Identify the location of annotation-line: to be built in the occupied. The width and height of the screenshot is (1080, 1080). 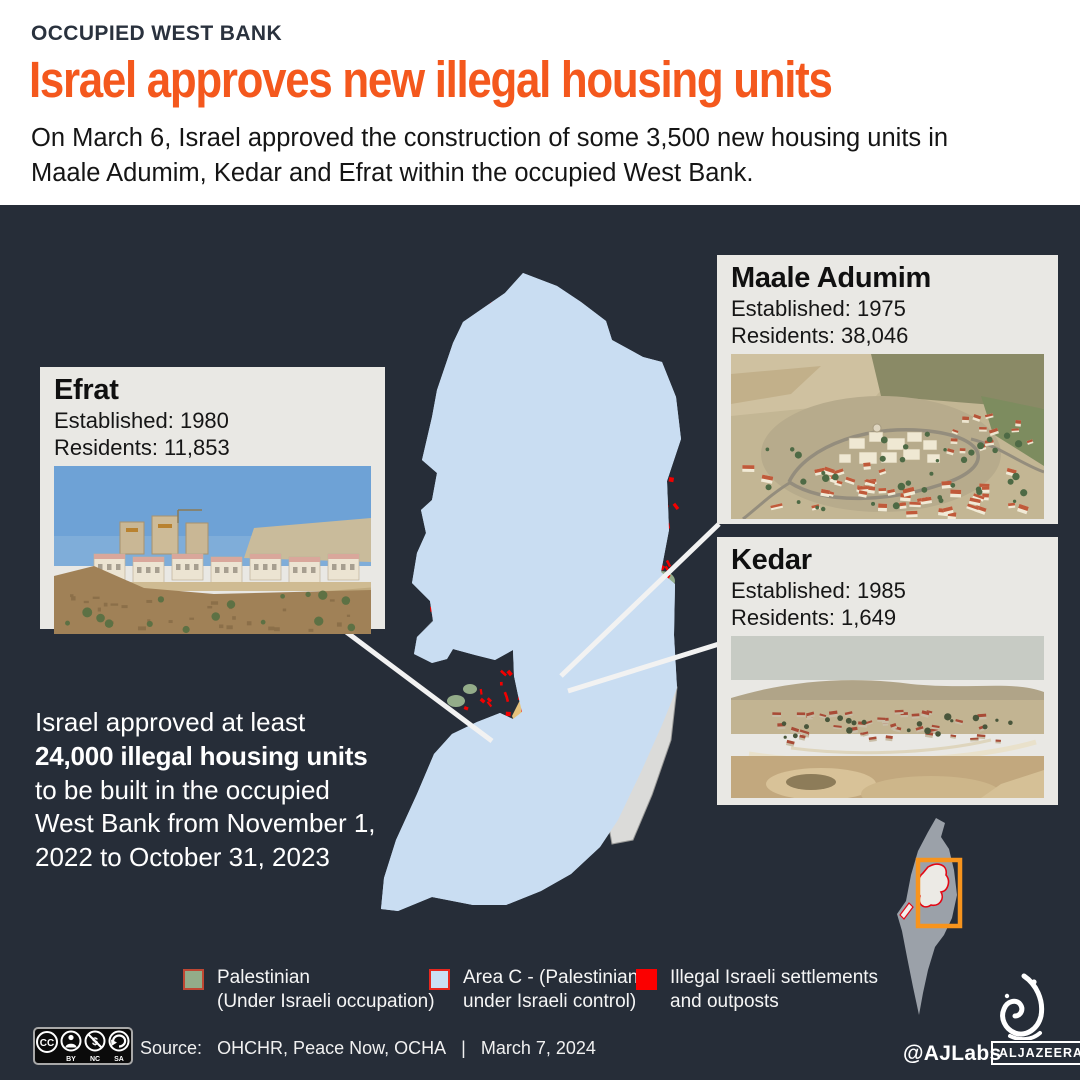
(182, 789).